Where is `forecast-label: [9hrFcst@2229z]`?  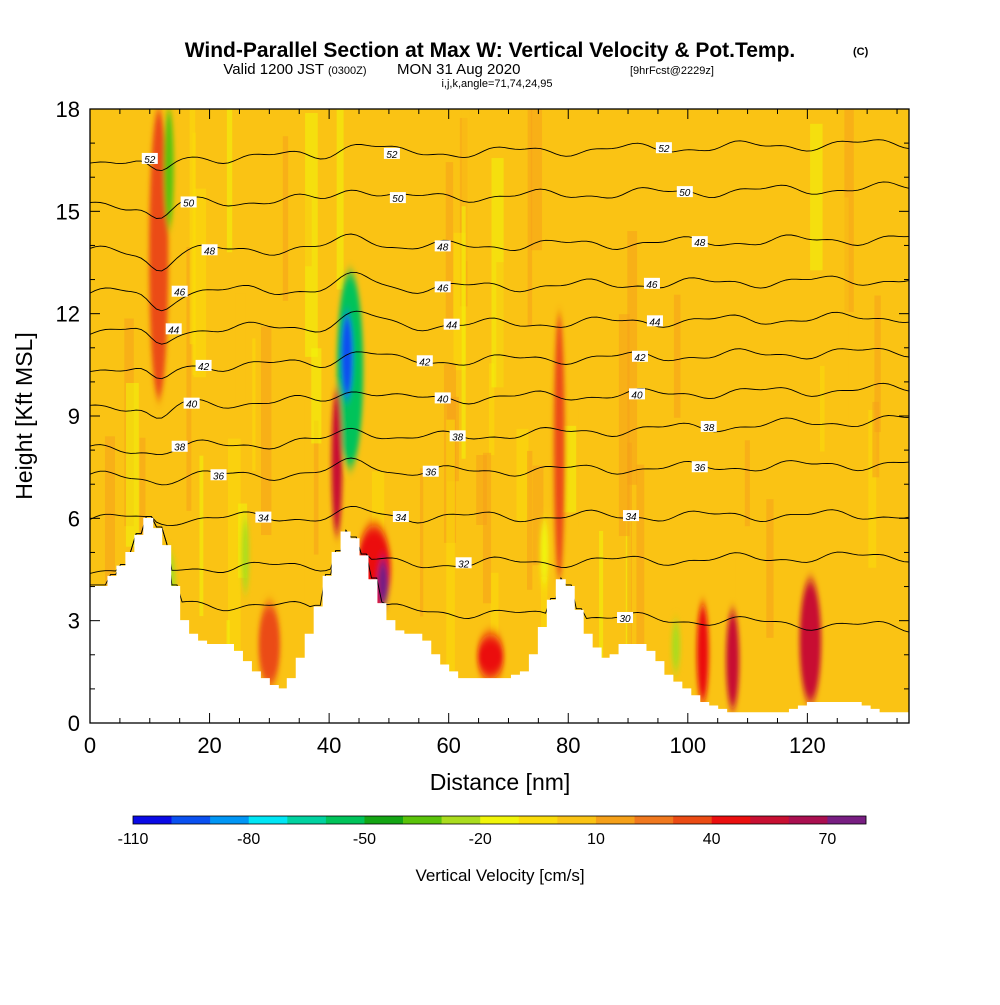
forecast-label: [9hrFcst@2229z] is located at coordinates (672, 71).